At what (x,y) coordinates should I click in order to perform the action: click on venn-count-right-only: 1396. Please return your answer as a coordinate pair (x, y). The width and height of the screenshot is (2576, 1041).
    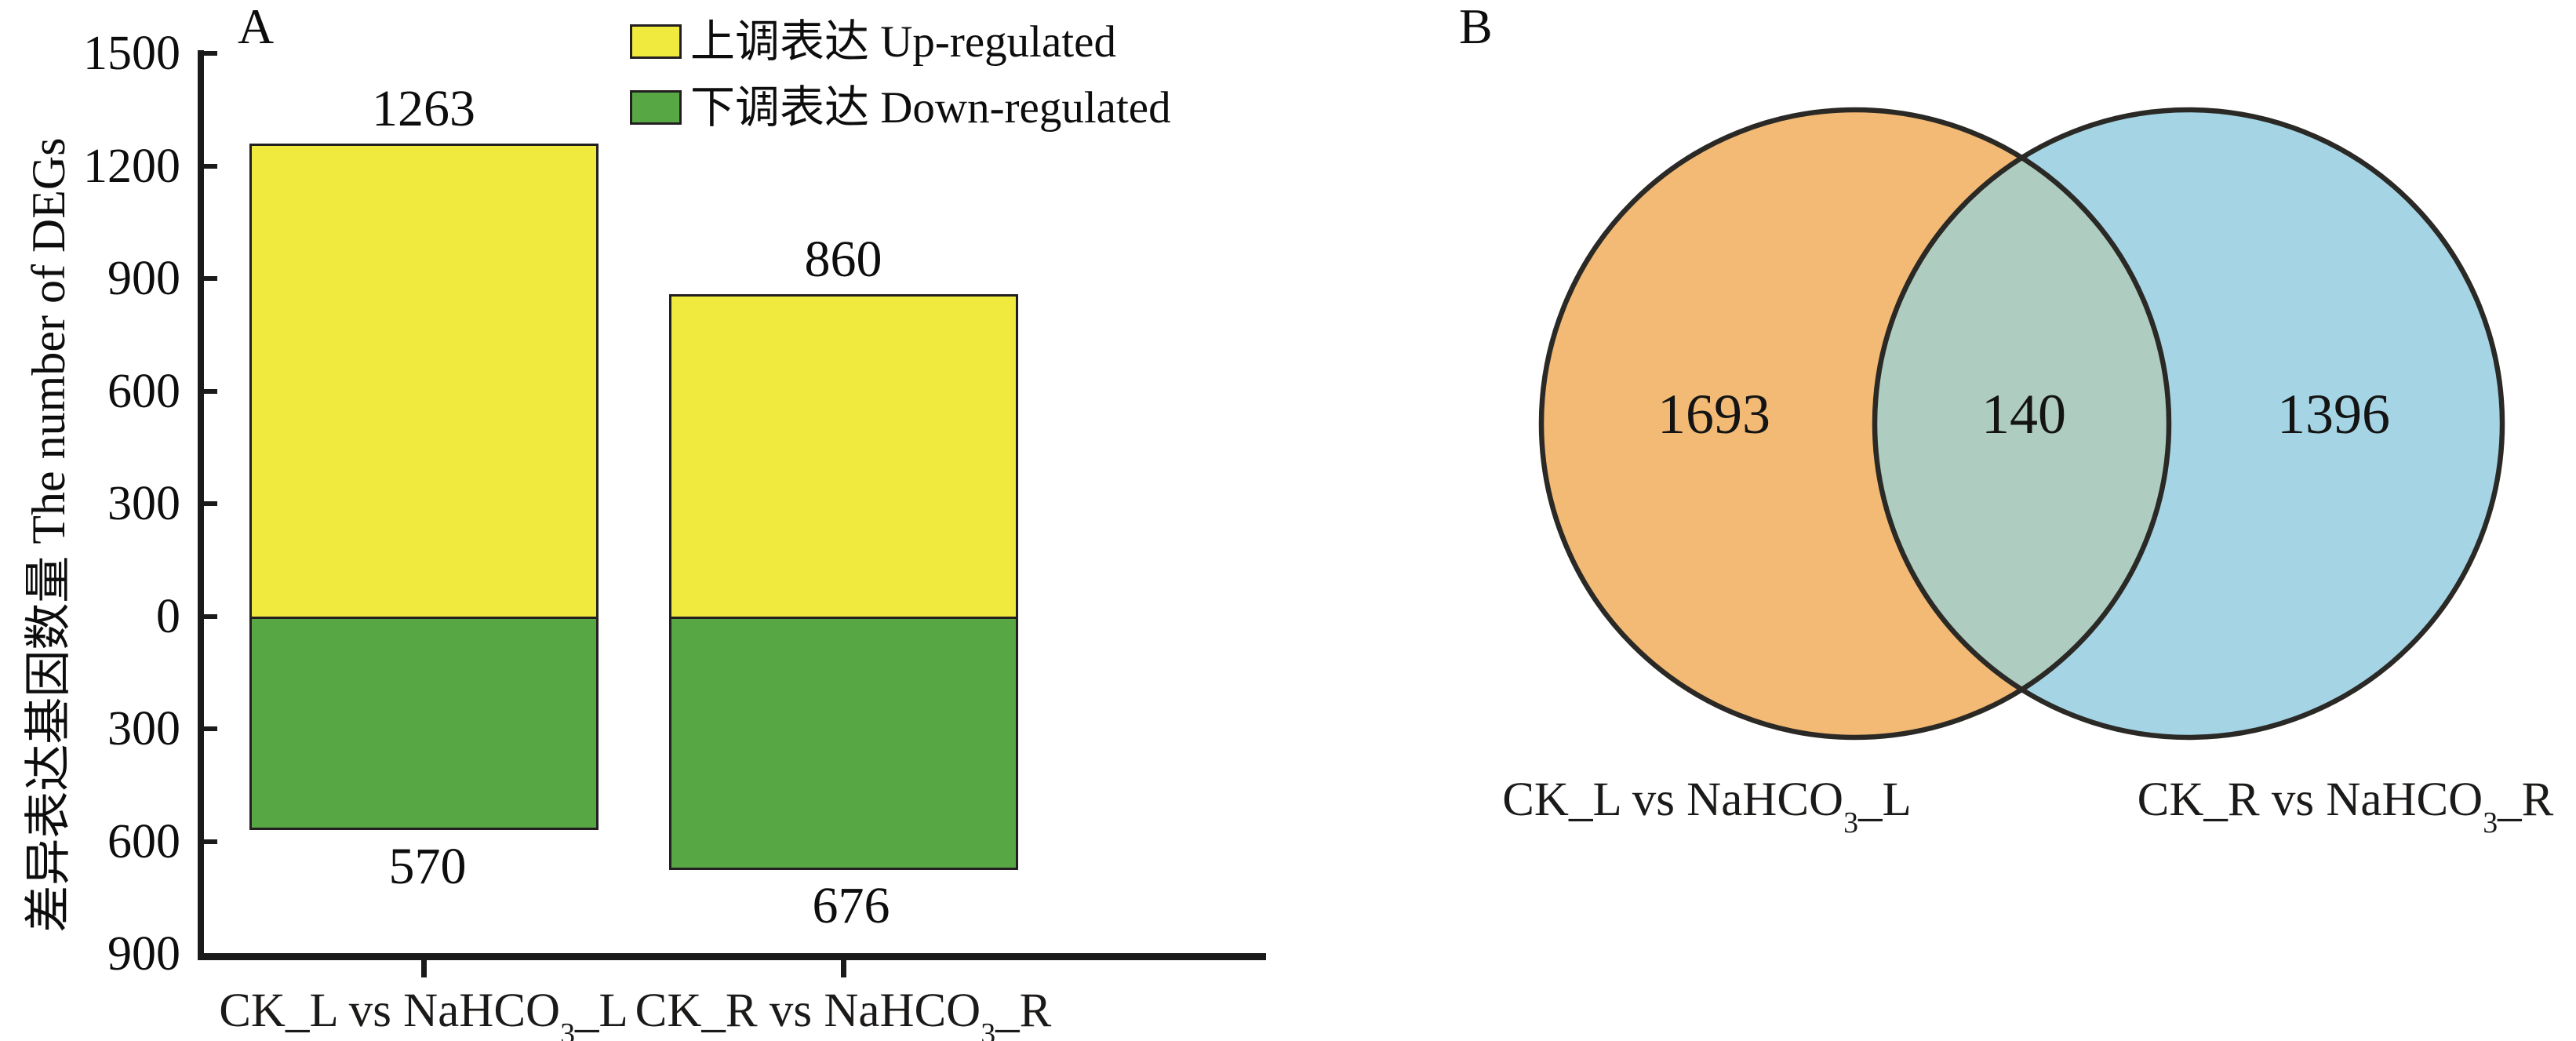
    Looking at the image, I should click on (2333, 414).